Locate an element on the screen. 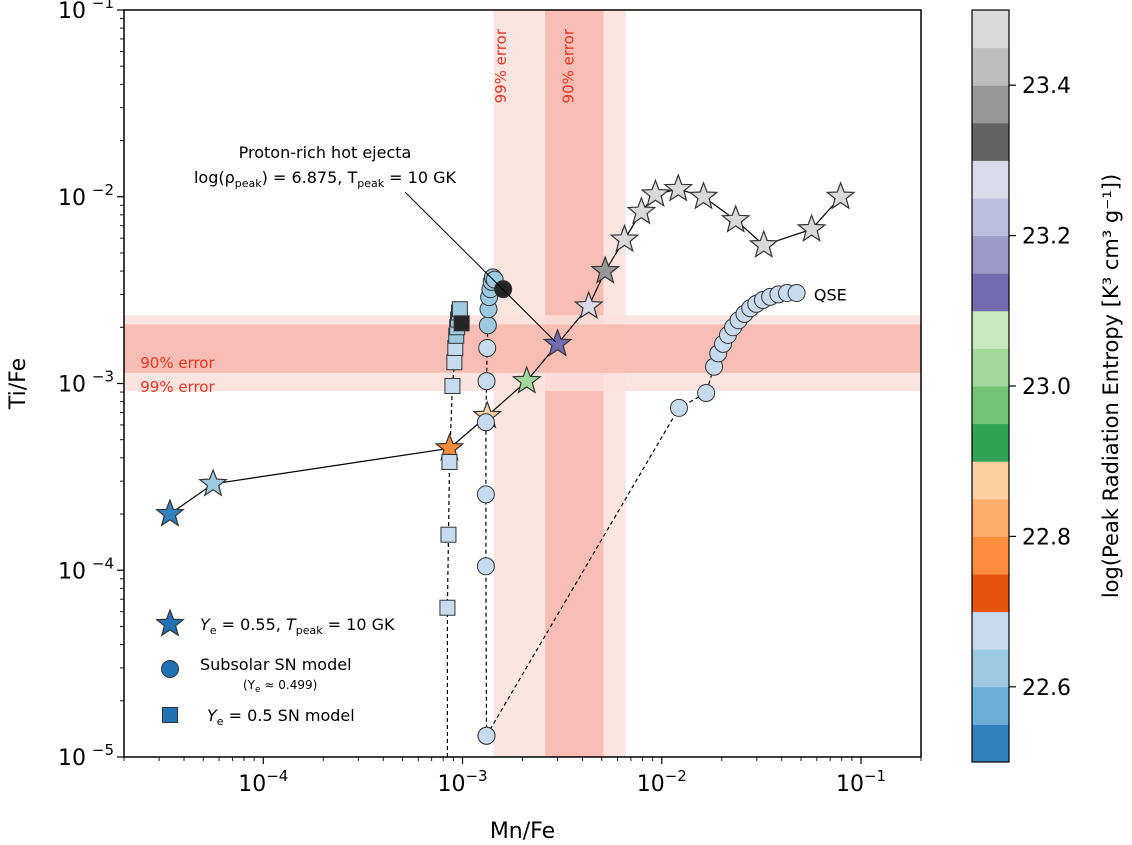 The width and height of the screenshot is (1132, 845). annotation-arrow is located at coordinates (480, 267).